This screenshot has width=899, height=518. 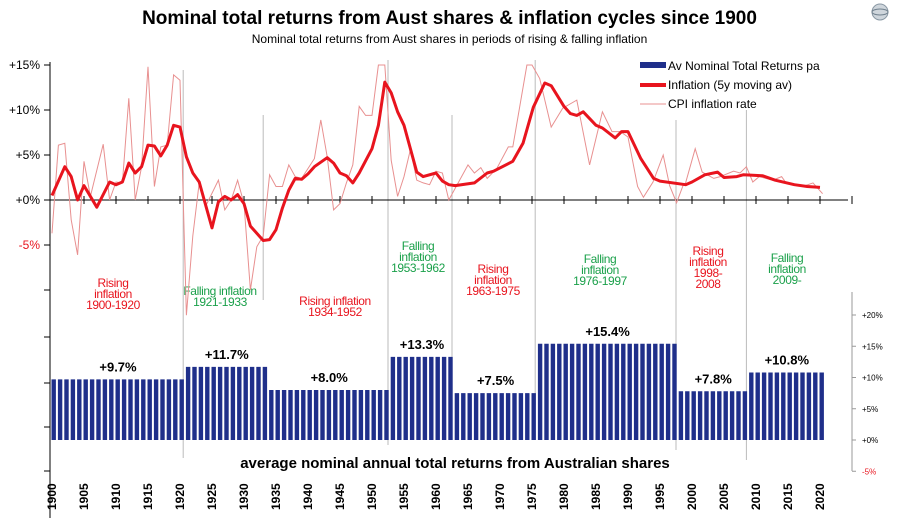 What do you see at coordinates (591, 391) in the screenshot?
I see `bar-1984` at bounding box center [591, 391].